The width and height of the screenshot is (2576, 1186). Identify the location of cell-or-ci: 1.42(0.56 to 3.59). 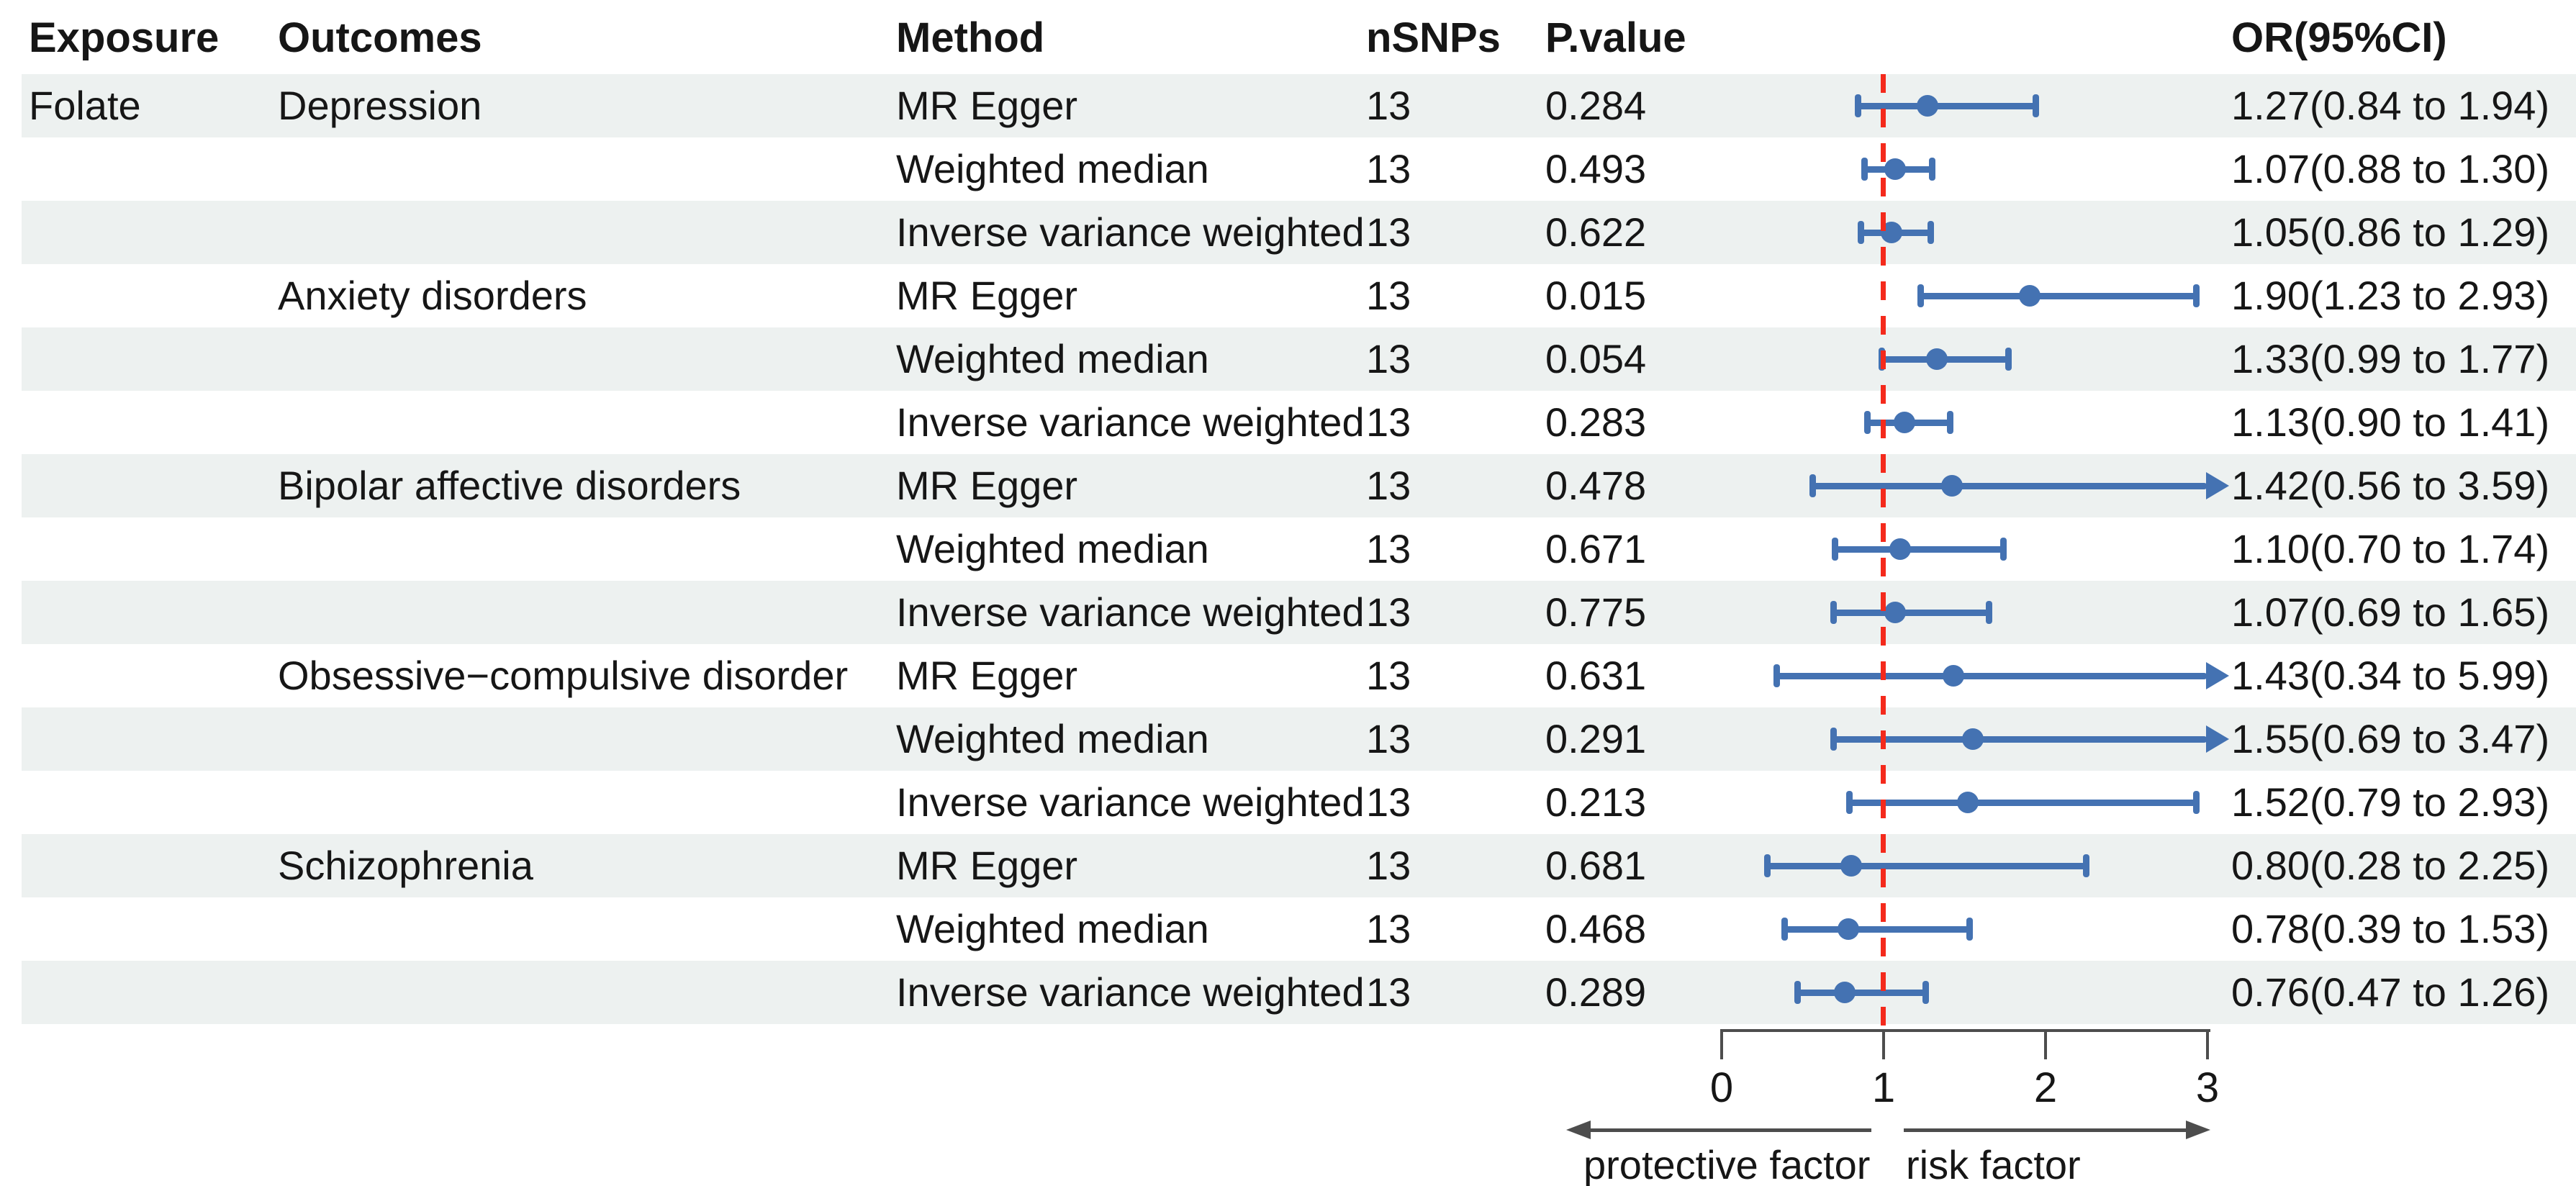
(2390, 485).